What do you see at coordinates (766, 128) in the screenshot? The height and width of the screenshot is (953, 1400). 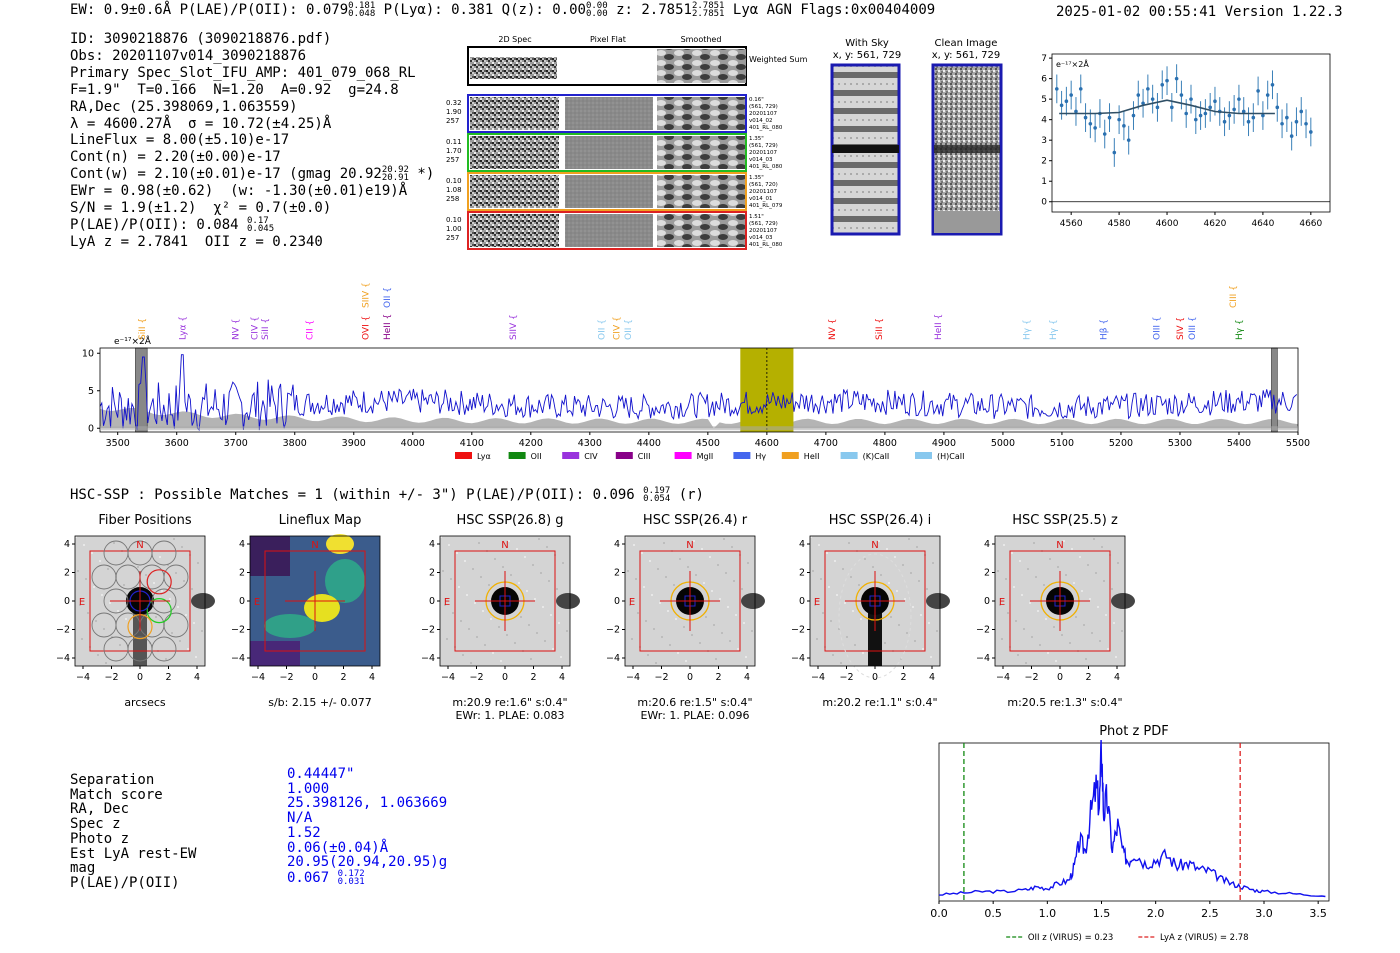 I see `cutout-row-right-label: 401_RL_080` at bounding box center [766, 128].